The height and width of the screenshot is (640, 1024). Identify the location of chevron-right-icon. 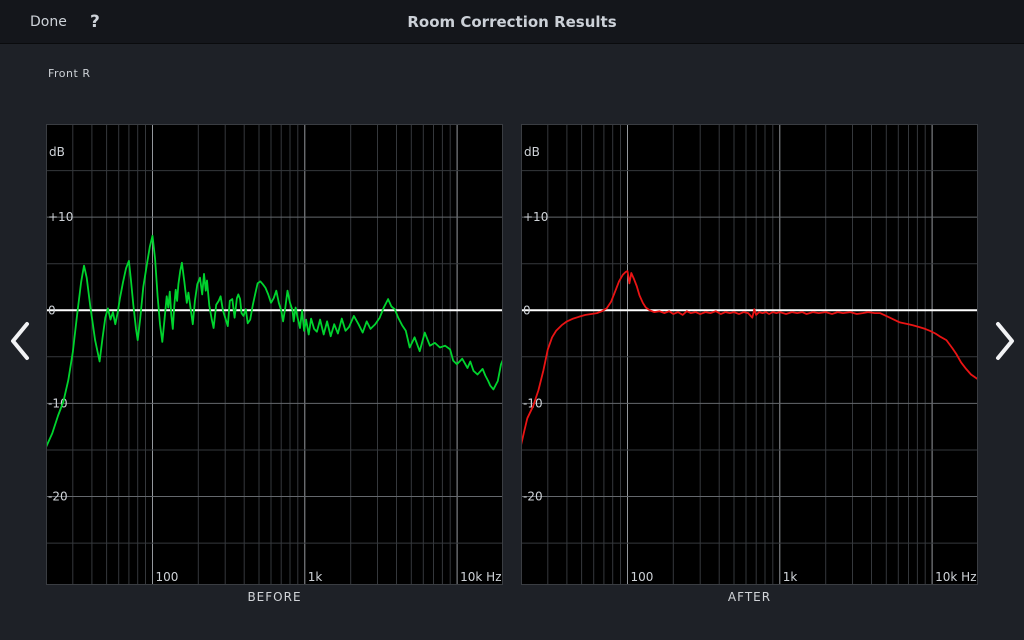
(1005, 341).